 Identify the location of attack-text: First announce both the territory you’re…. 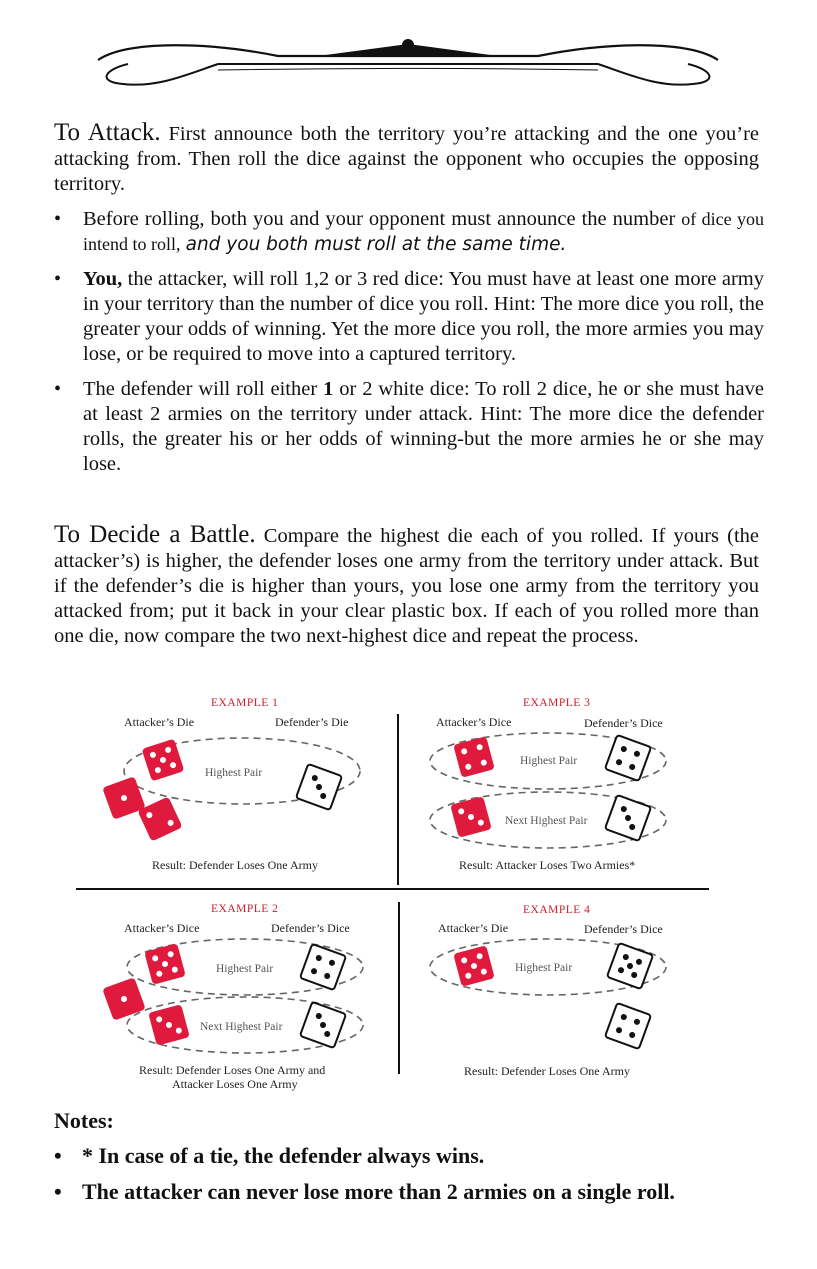
(406, 159).